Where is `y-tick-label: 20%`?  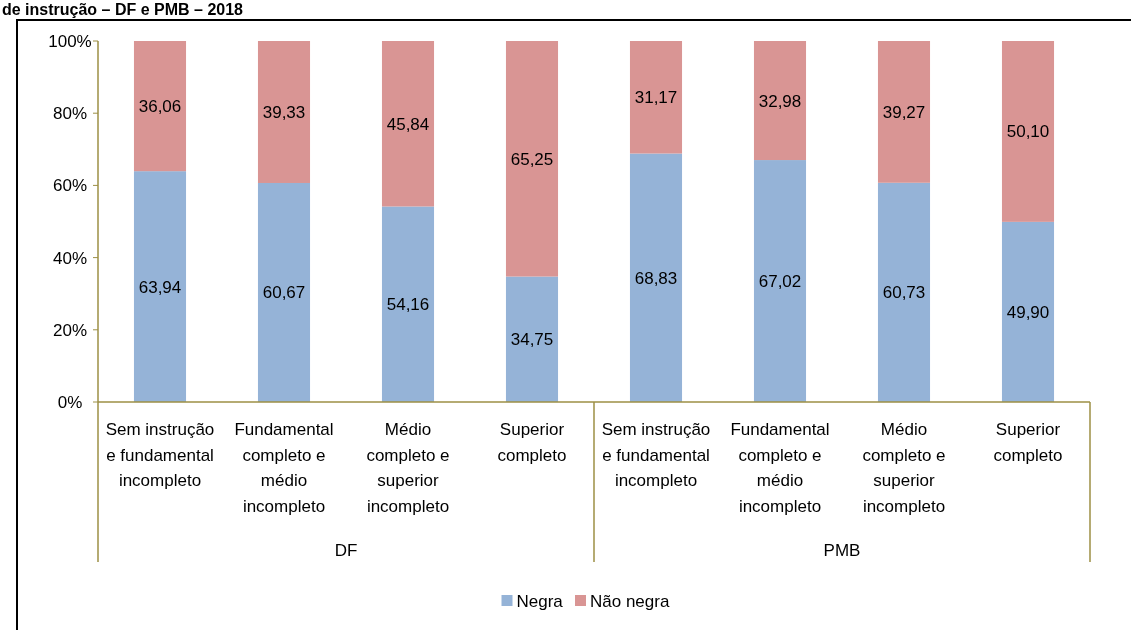 y-tick-label: 20% is located at coordinates (70, 330).